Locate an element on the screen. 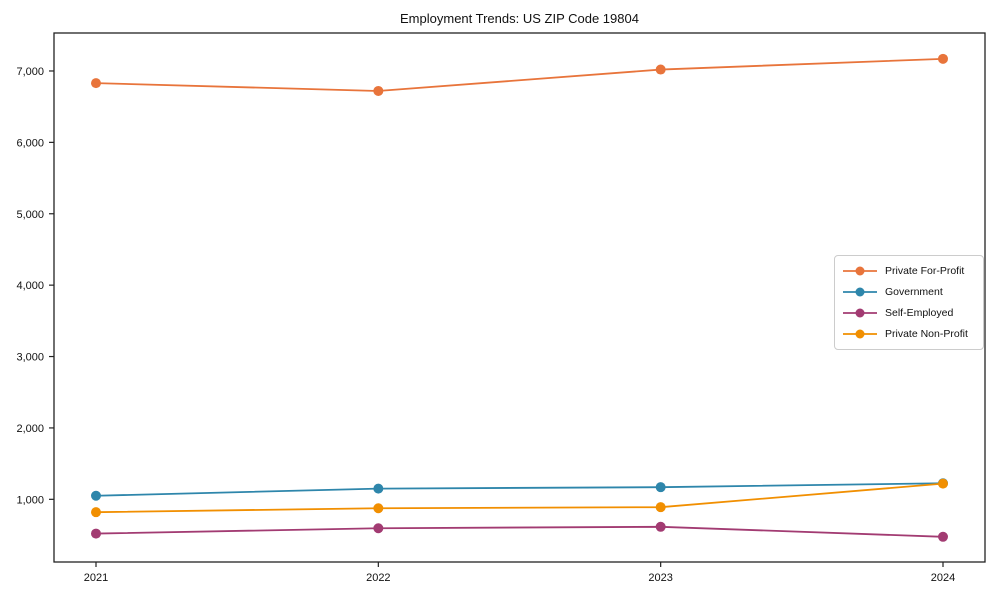 This screenshot has height=600, width=1000. y-tick-label: 6,000 is located at coordinates (30, 143).